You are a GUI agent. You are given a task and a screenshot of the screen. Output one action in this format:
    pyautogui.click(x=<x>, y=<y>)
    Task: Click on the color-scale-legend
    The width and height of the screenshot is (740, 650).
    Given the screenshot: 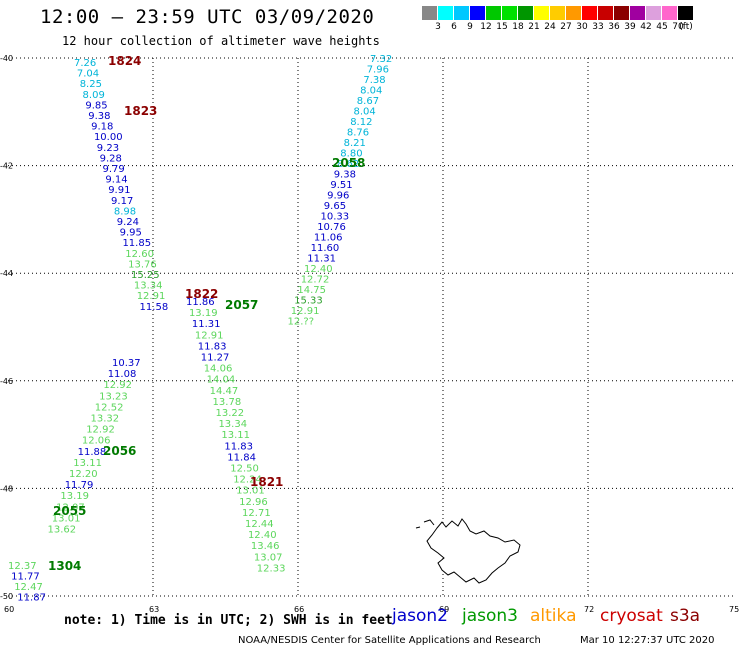 What is the action you would take?
    pyautogui.click(x=558, y=13)
    